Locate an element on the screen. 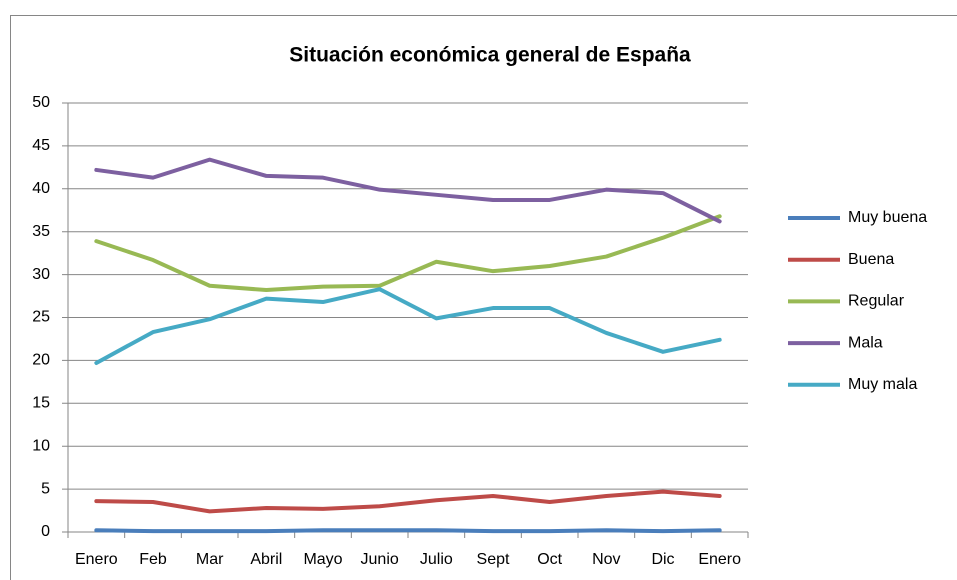 Image resolution: width=957 pixels, height=580 pixels. legend-label: Muy mala is located at coordinates (882, 384).